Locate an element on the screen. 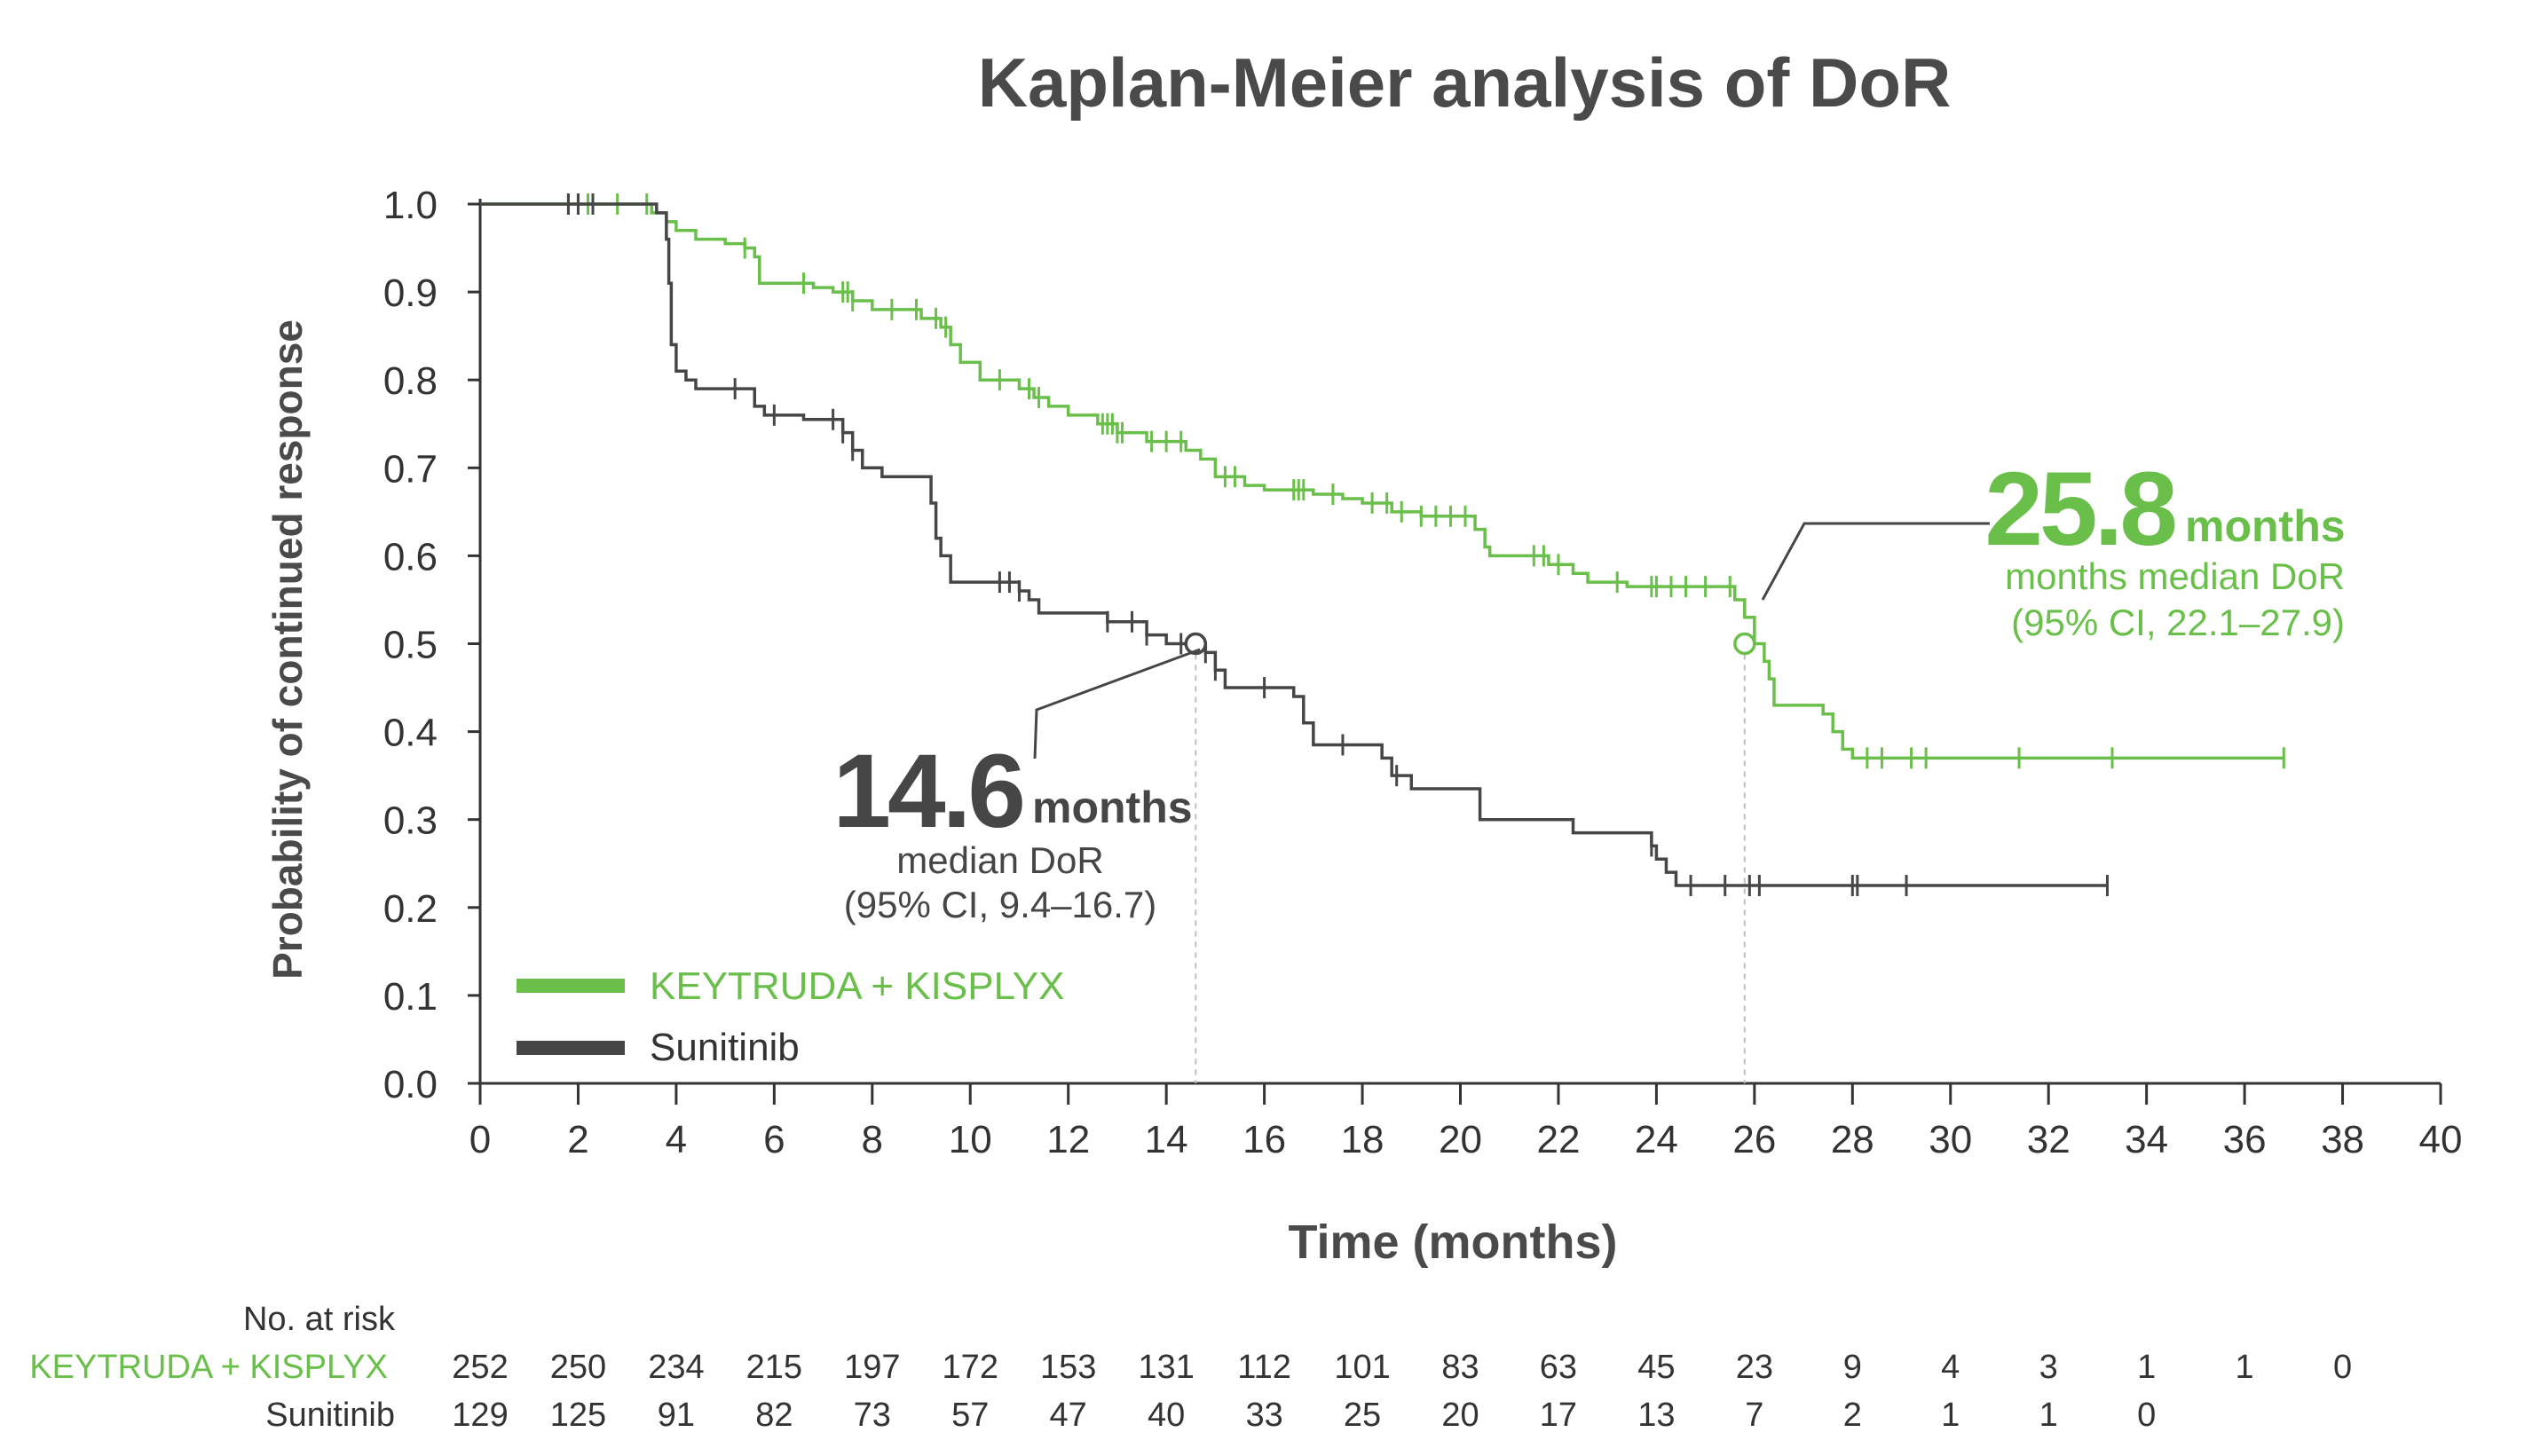 The image size is (2548, 1456). x-tick-label: 14 is located at coordinates (1167, 1139).